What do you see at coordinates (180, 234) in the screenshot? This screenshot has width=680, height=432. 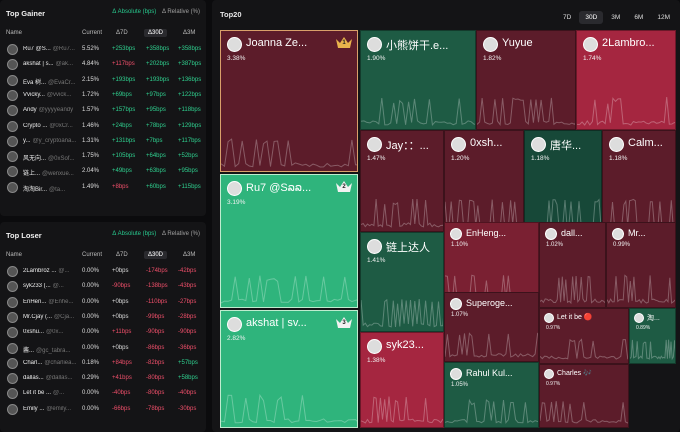 I see `loser-relative-toggle: Δ Relative (%)` at bounding box center [180, 234].